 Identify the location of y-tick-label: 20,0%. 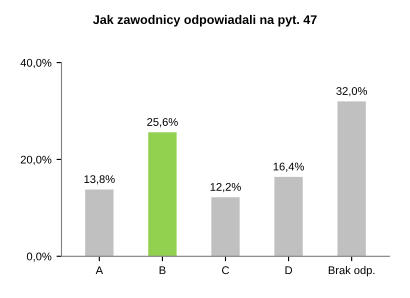
(36, 160).